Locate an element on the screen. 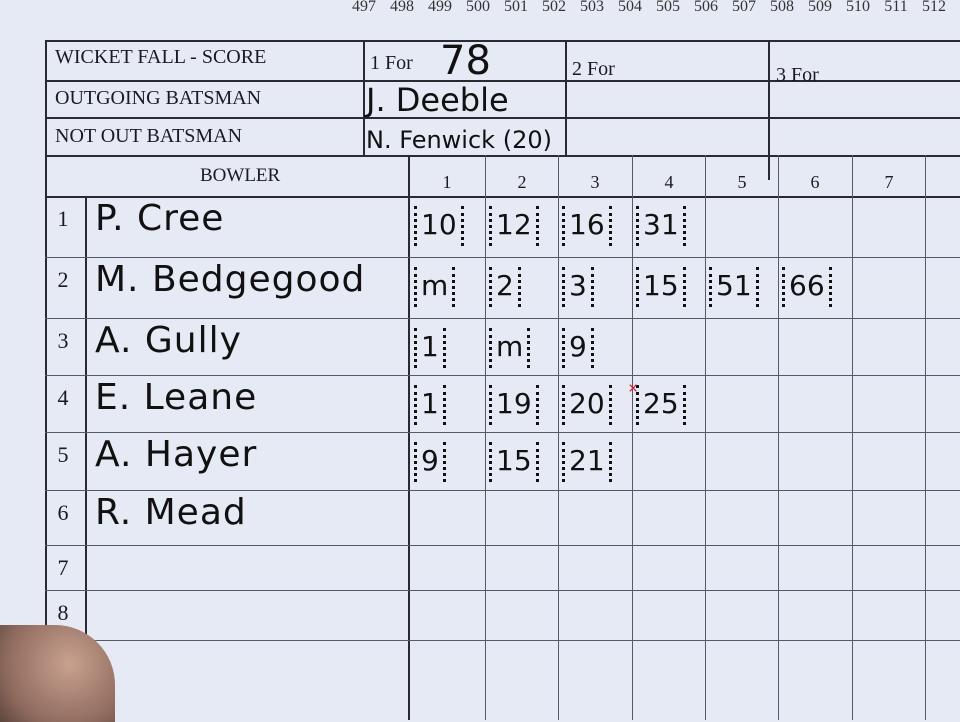  wicket-3-label: 3 For is located at coordinates (797, 75).